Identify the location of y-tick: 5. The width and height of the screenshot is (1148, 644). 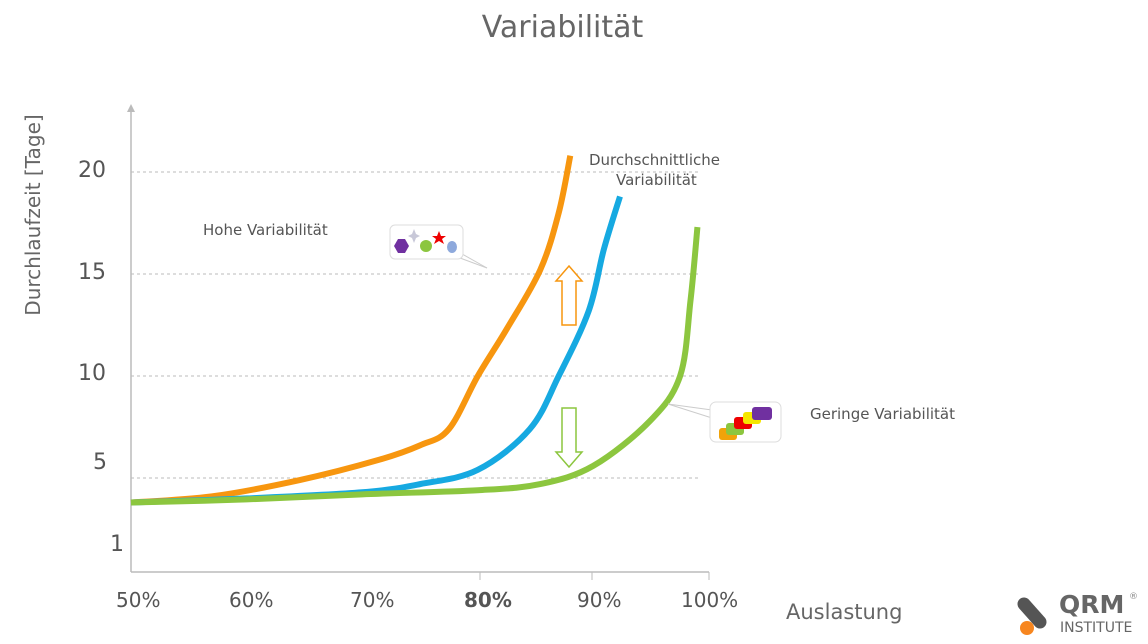
(100, 462).